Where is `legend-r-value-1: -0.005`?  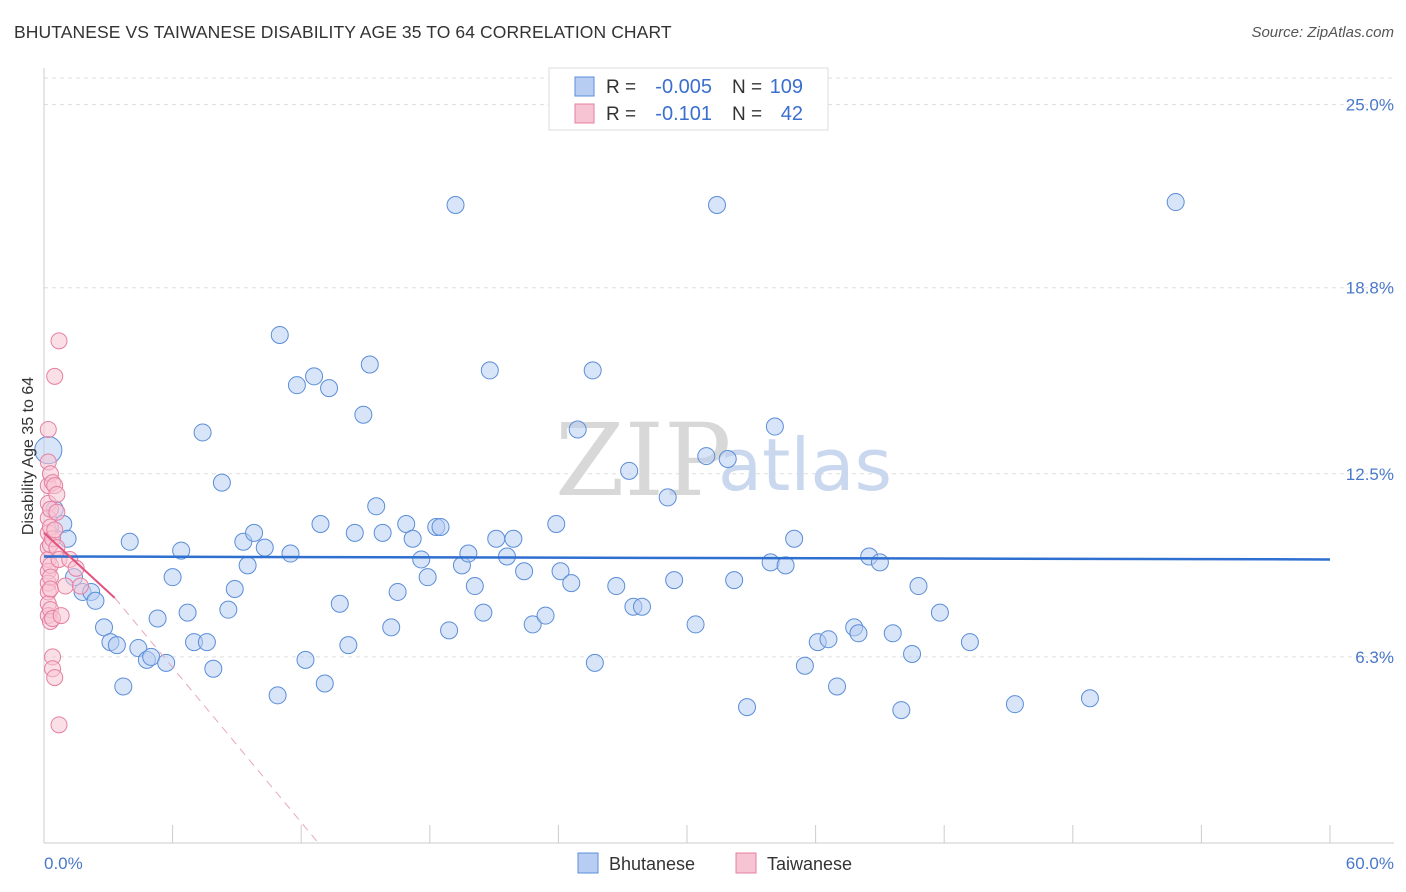 legend-r-value-1: -0.005 is located at coordinates (683, 87).